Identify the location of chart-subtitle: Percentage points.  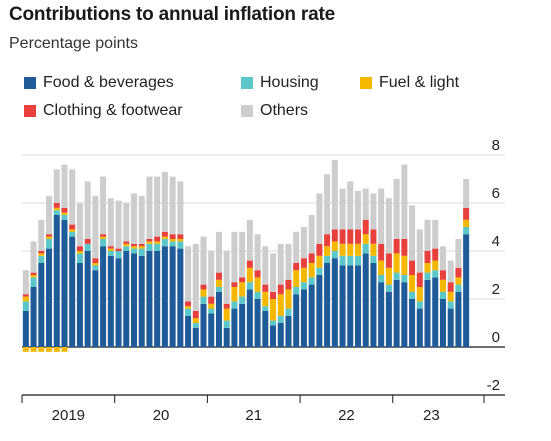
(73, 43).